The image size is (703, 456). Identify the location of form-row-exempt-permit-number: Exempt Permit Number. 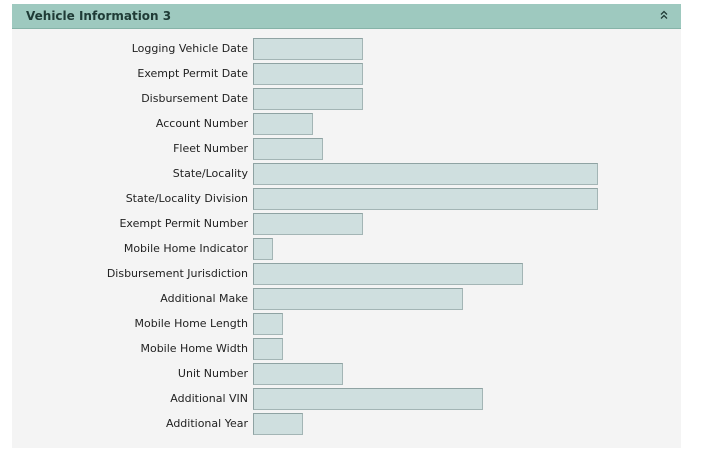
(346, 224).